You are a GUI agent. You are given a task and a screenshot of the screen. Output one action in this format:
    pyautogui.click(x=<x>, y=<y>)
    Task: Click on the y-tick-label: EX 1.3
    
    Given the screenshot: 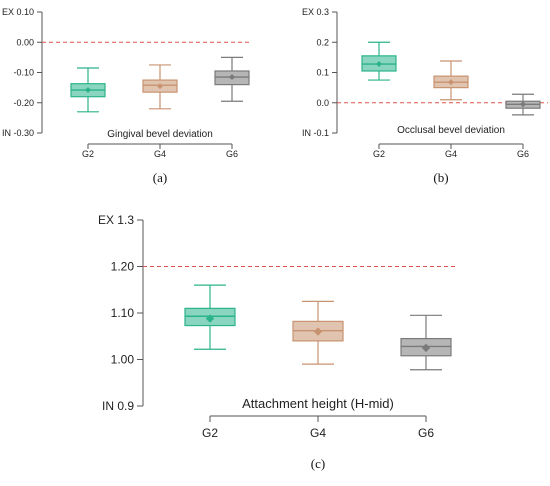 What is the action you would take?
    pyautogui.click(x=116, y=220)
    